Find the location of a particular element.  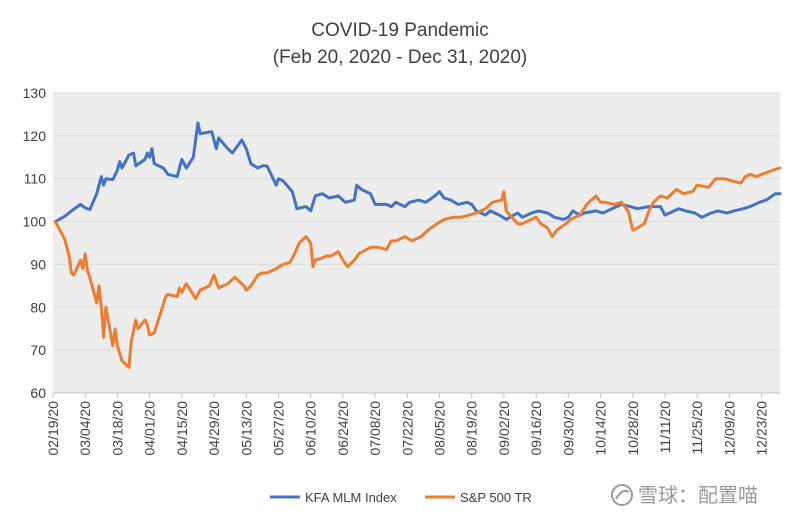

y-tick-label: 120 is located at coordinates (35, 136).